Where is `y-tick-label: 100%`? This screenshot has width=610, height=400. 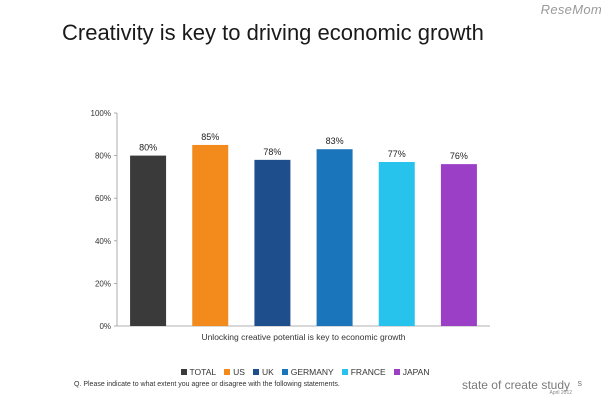
y-tick-label: 100% is located at coordinates (101, 113).